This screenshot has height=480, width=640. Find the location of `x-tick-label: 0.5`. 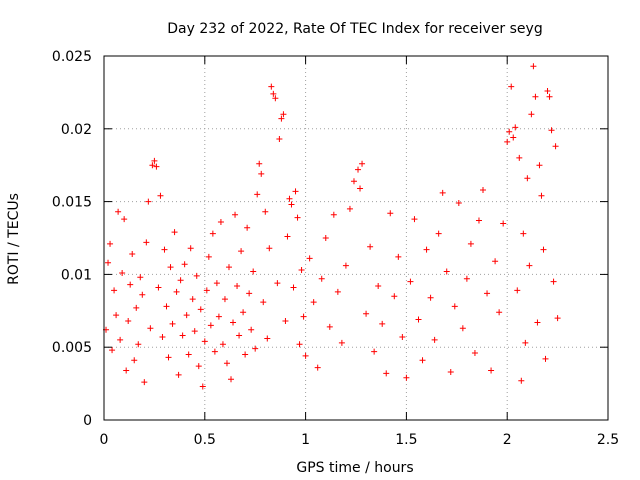

x-tick-label: 0.5 is located at coordinates (205, 440).